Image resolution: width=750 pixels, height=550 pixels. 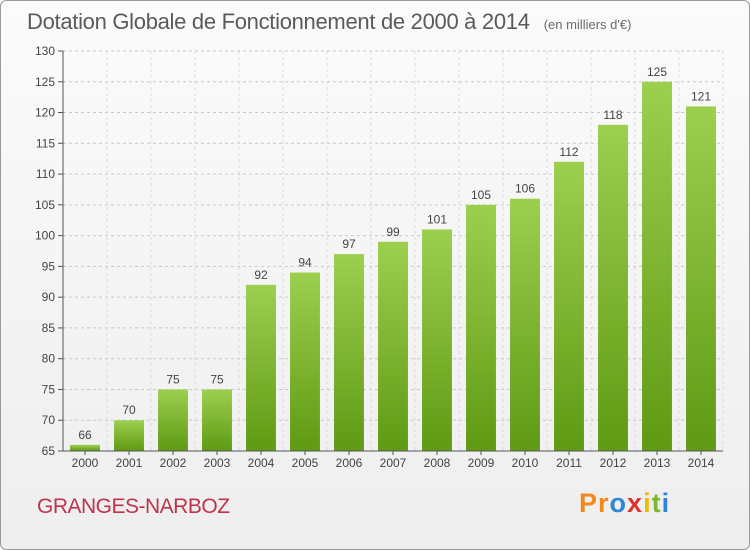 I want to click on x-tick-label: 2011, so click(x=569, y=463).